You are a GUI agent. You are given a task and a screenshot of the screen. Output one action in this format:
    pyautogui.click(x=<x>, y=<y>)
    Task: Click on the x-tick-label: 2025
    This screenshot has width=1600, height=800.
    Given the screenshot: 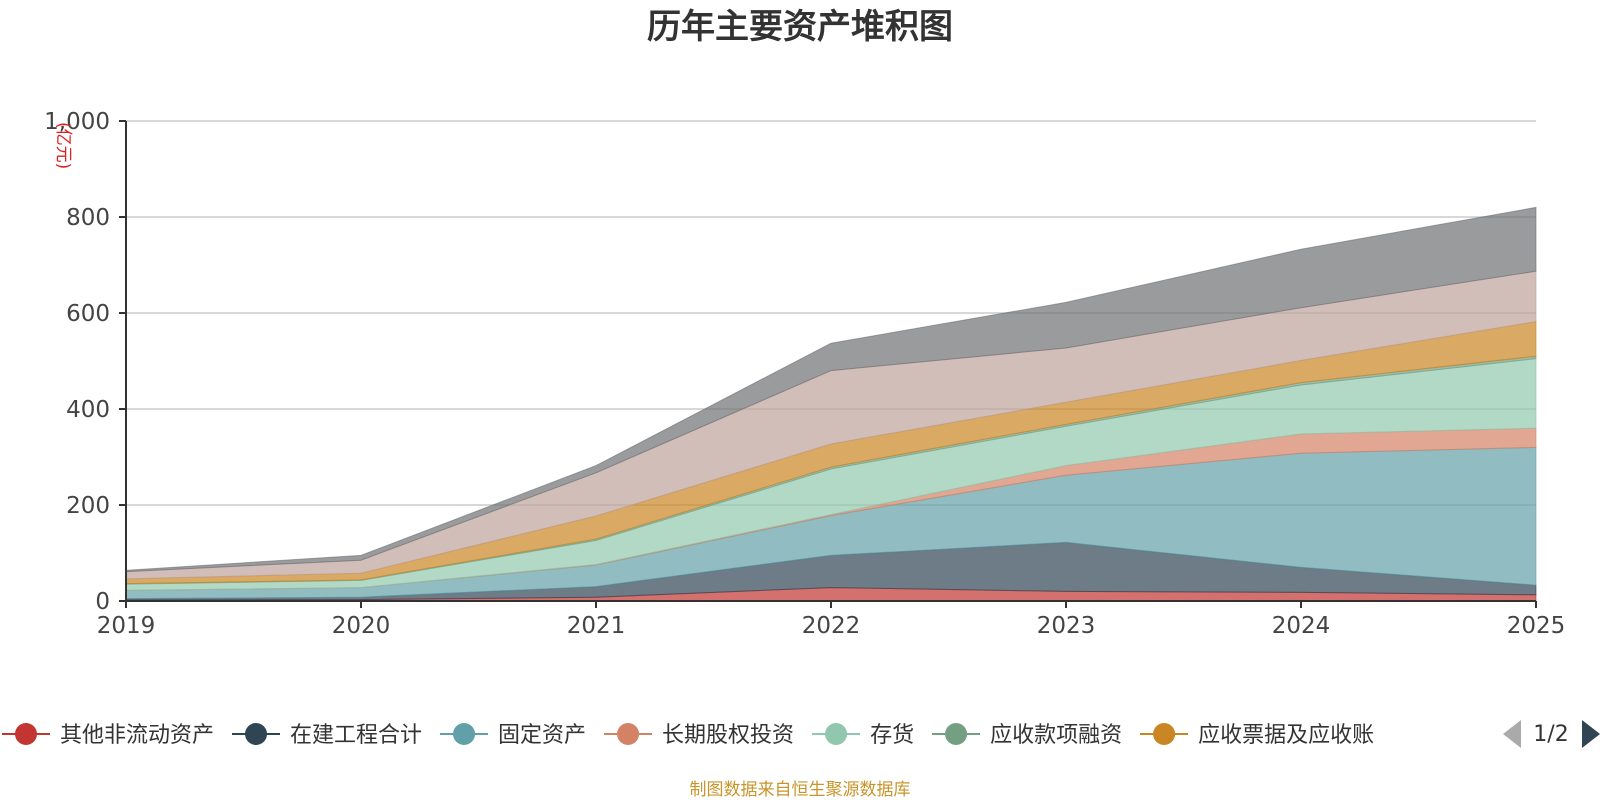 What is the action you would take?
    pyautogui.click(x=1536, y=626)
    